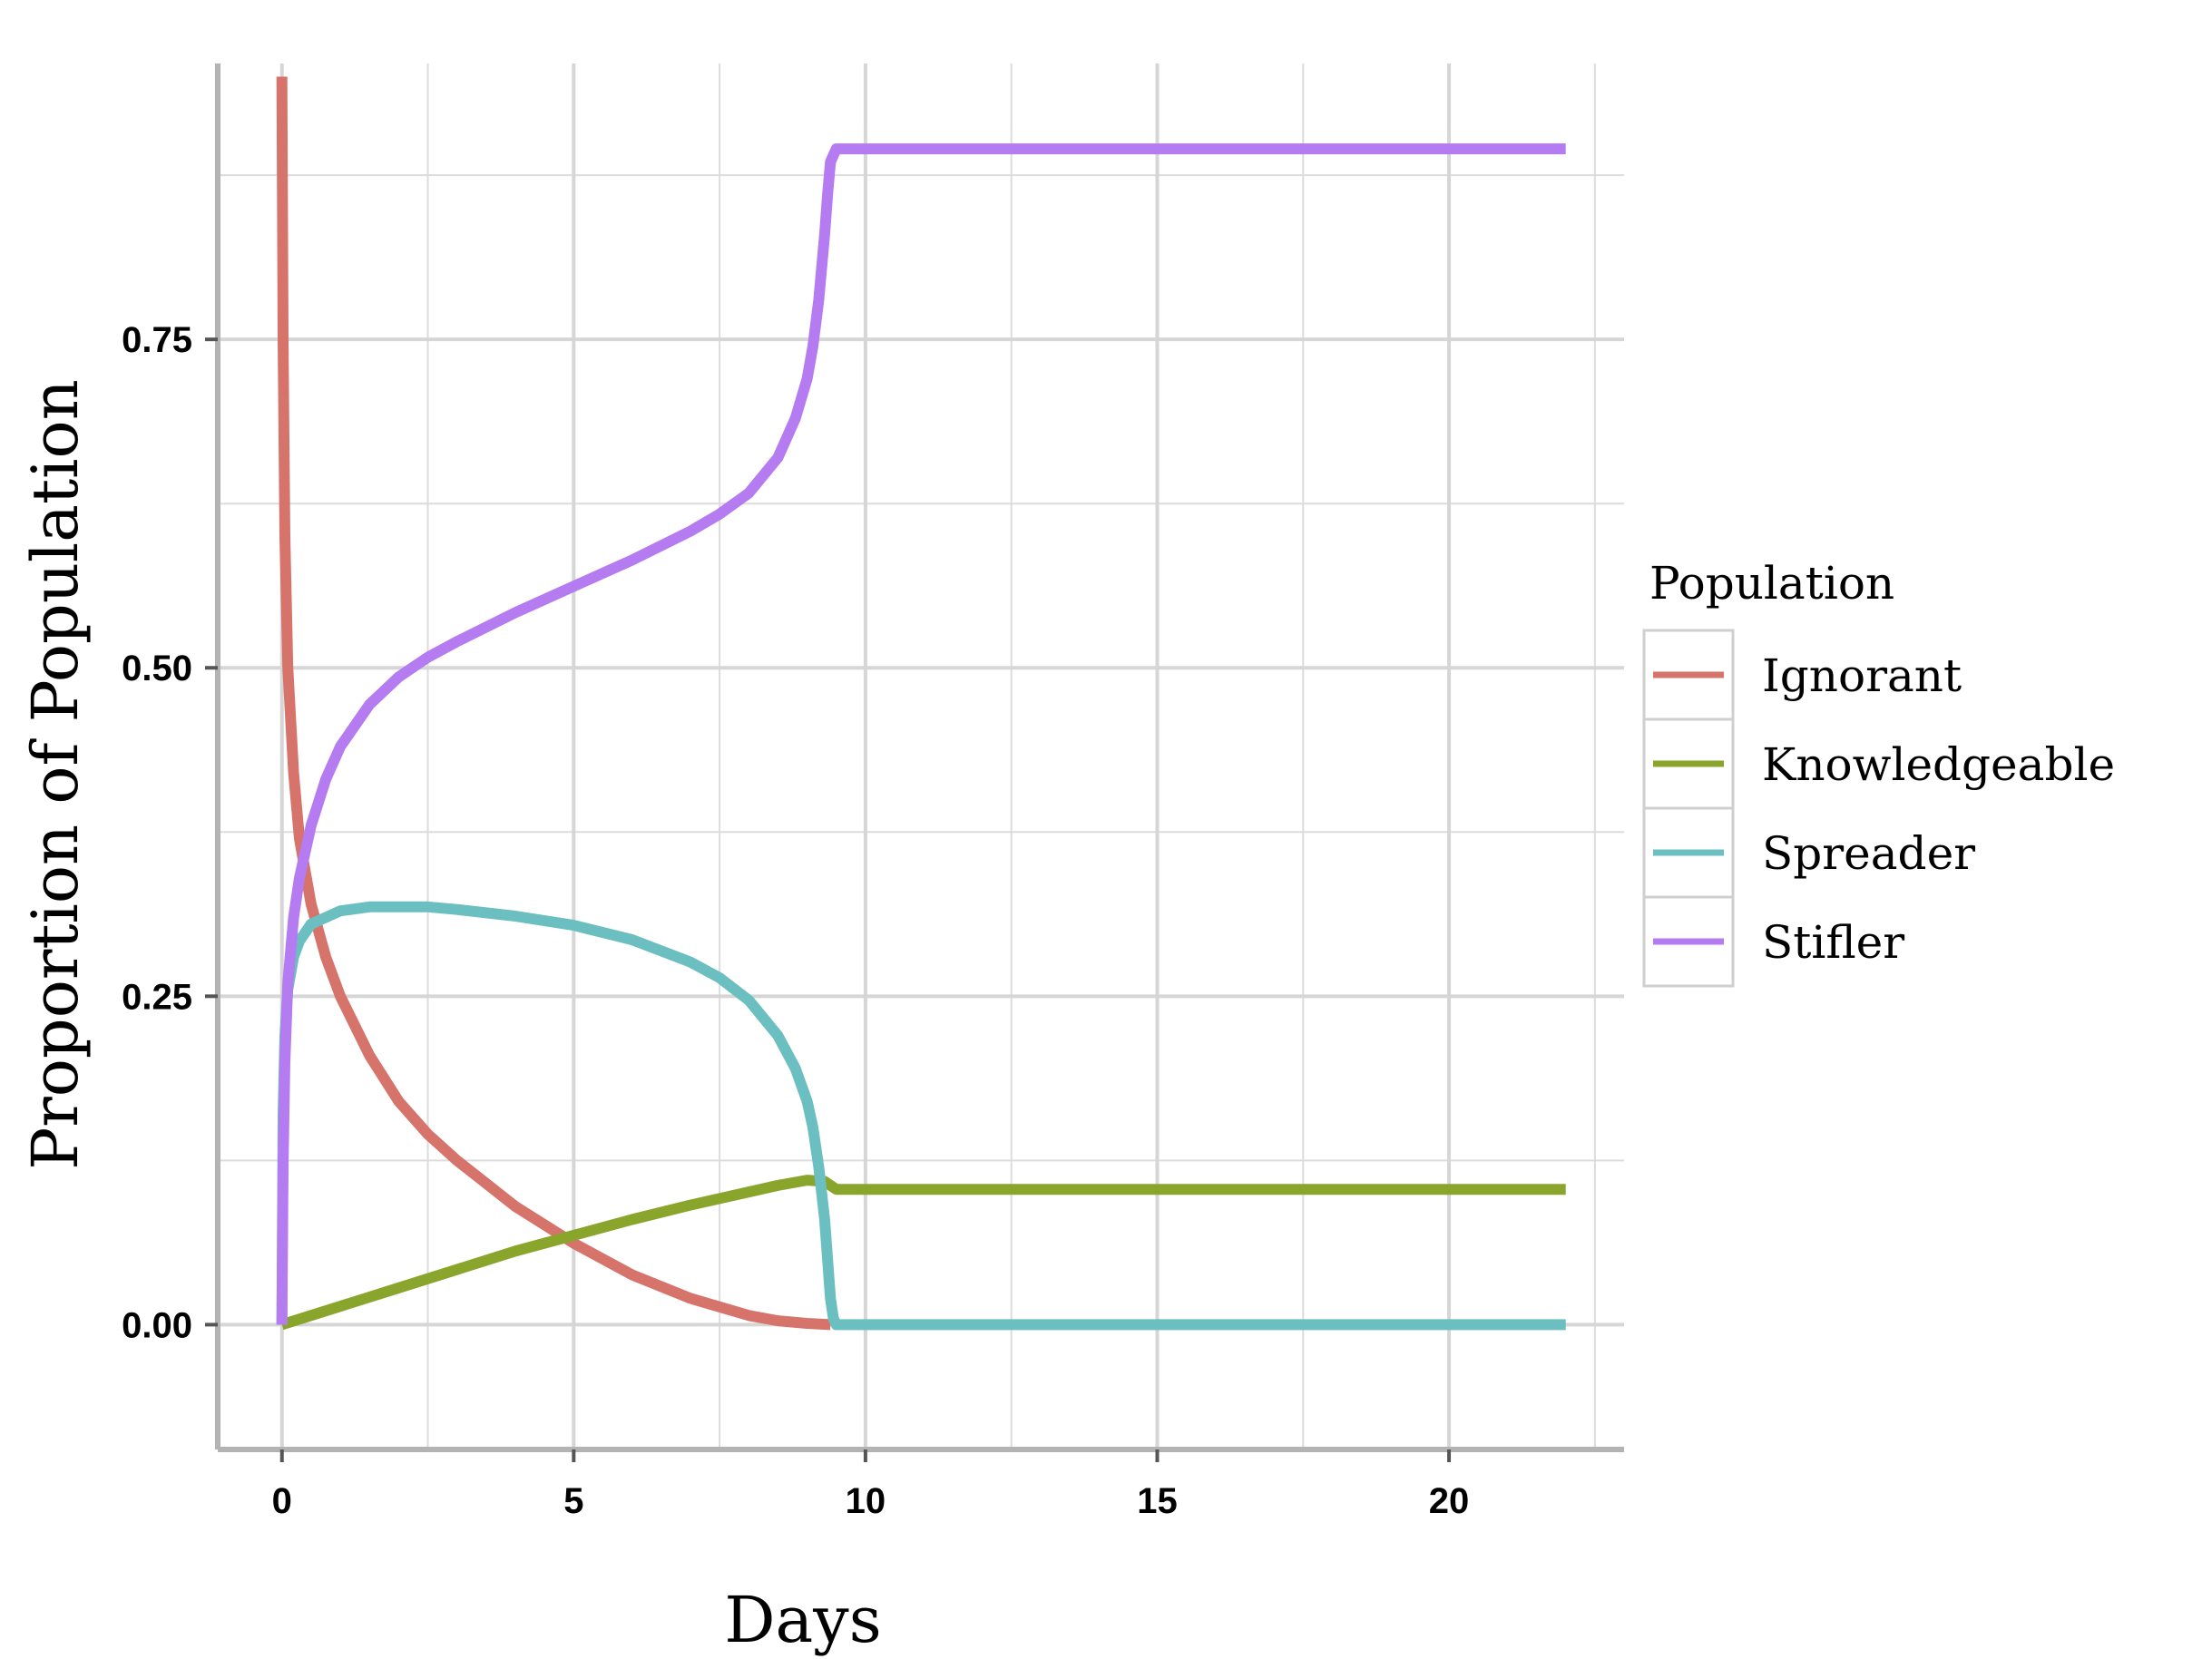 The width and height of the screenshot is (2212, 1659). Describe the element at coordinates (1771, 583) in the screenshot. I see `legend-title: Population` at that location.